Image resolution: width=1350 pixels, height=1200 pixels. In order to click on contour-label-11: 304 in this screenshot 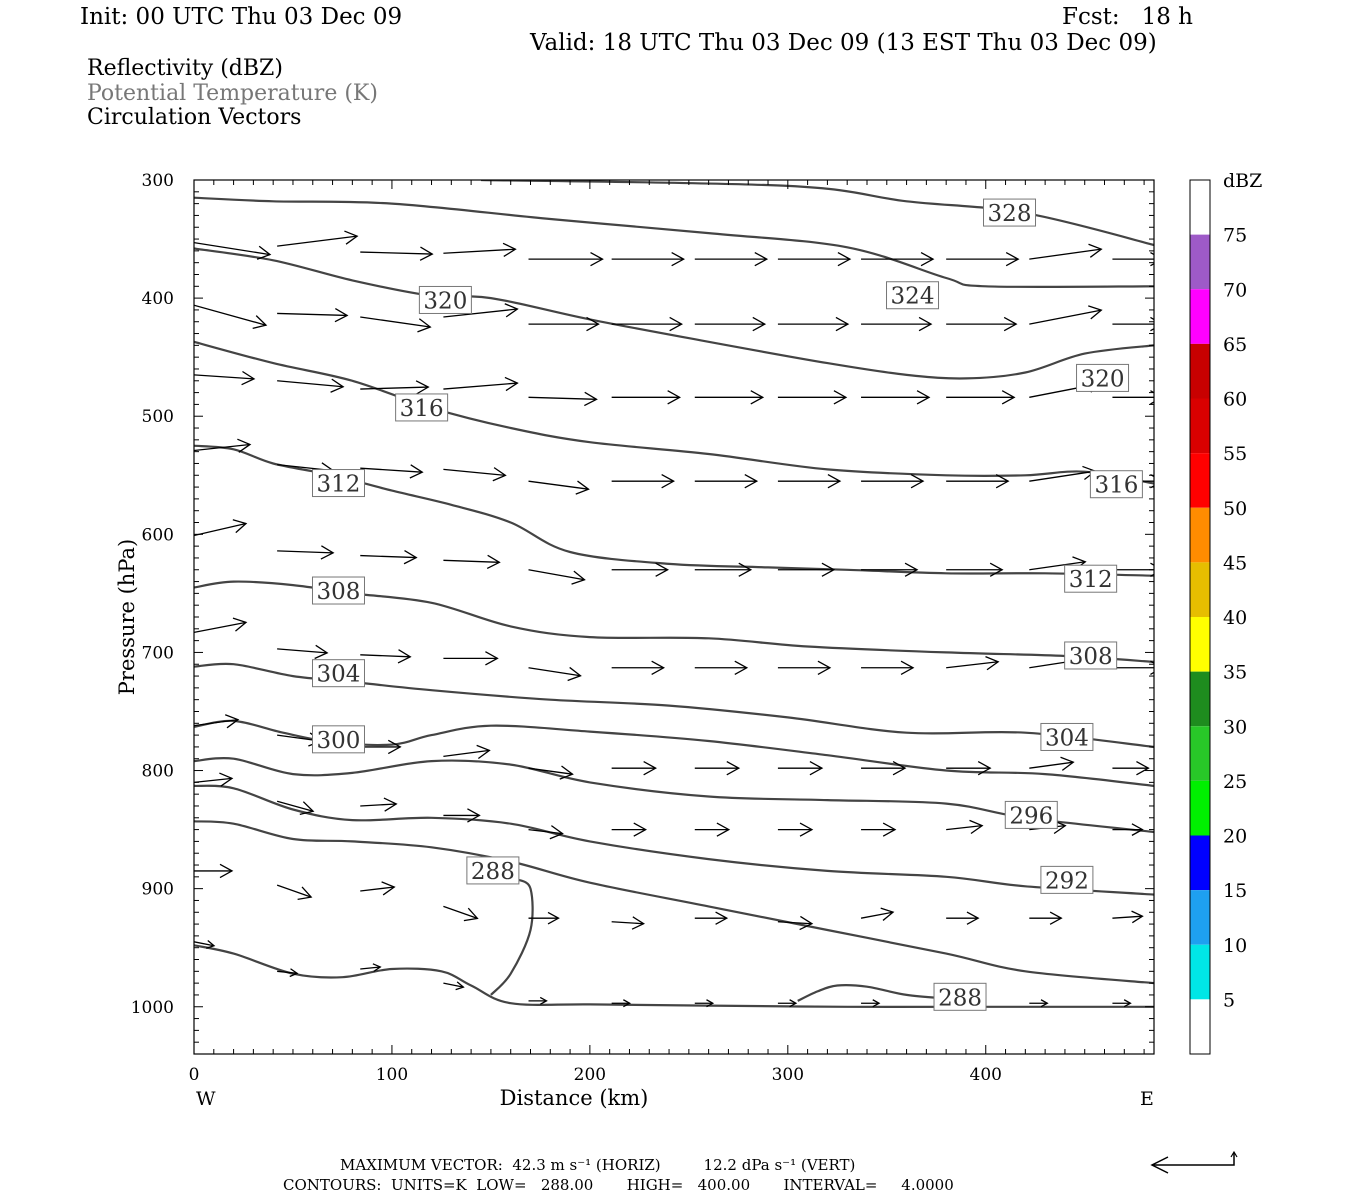, I will do `click(1067, 736)`.